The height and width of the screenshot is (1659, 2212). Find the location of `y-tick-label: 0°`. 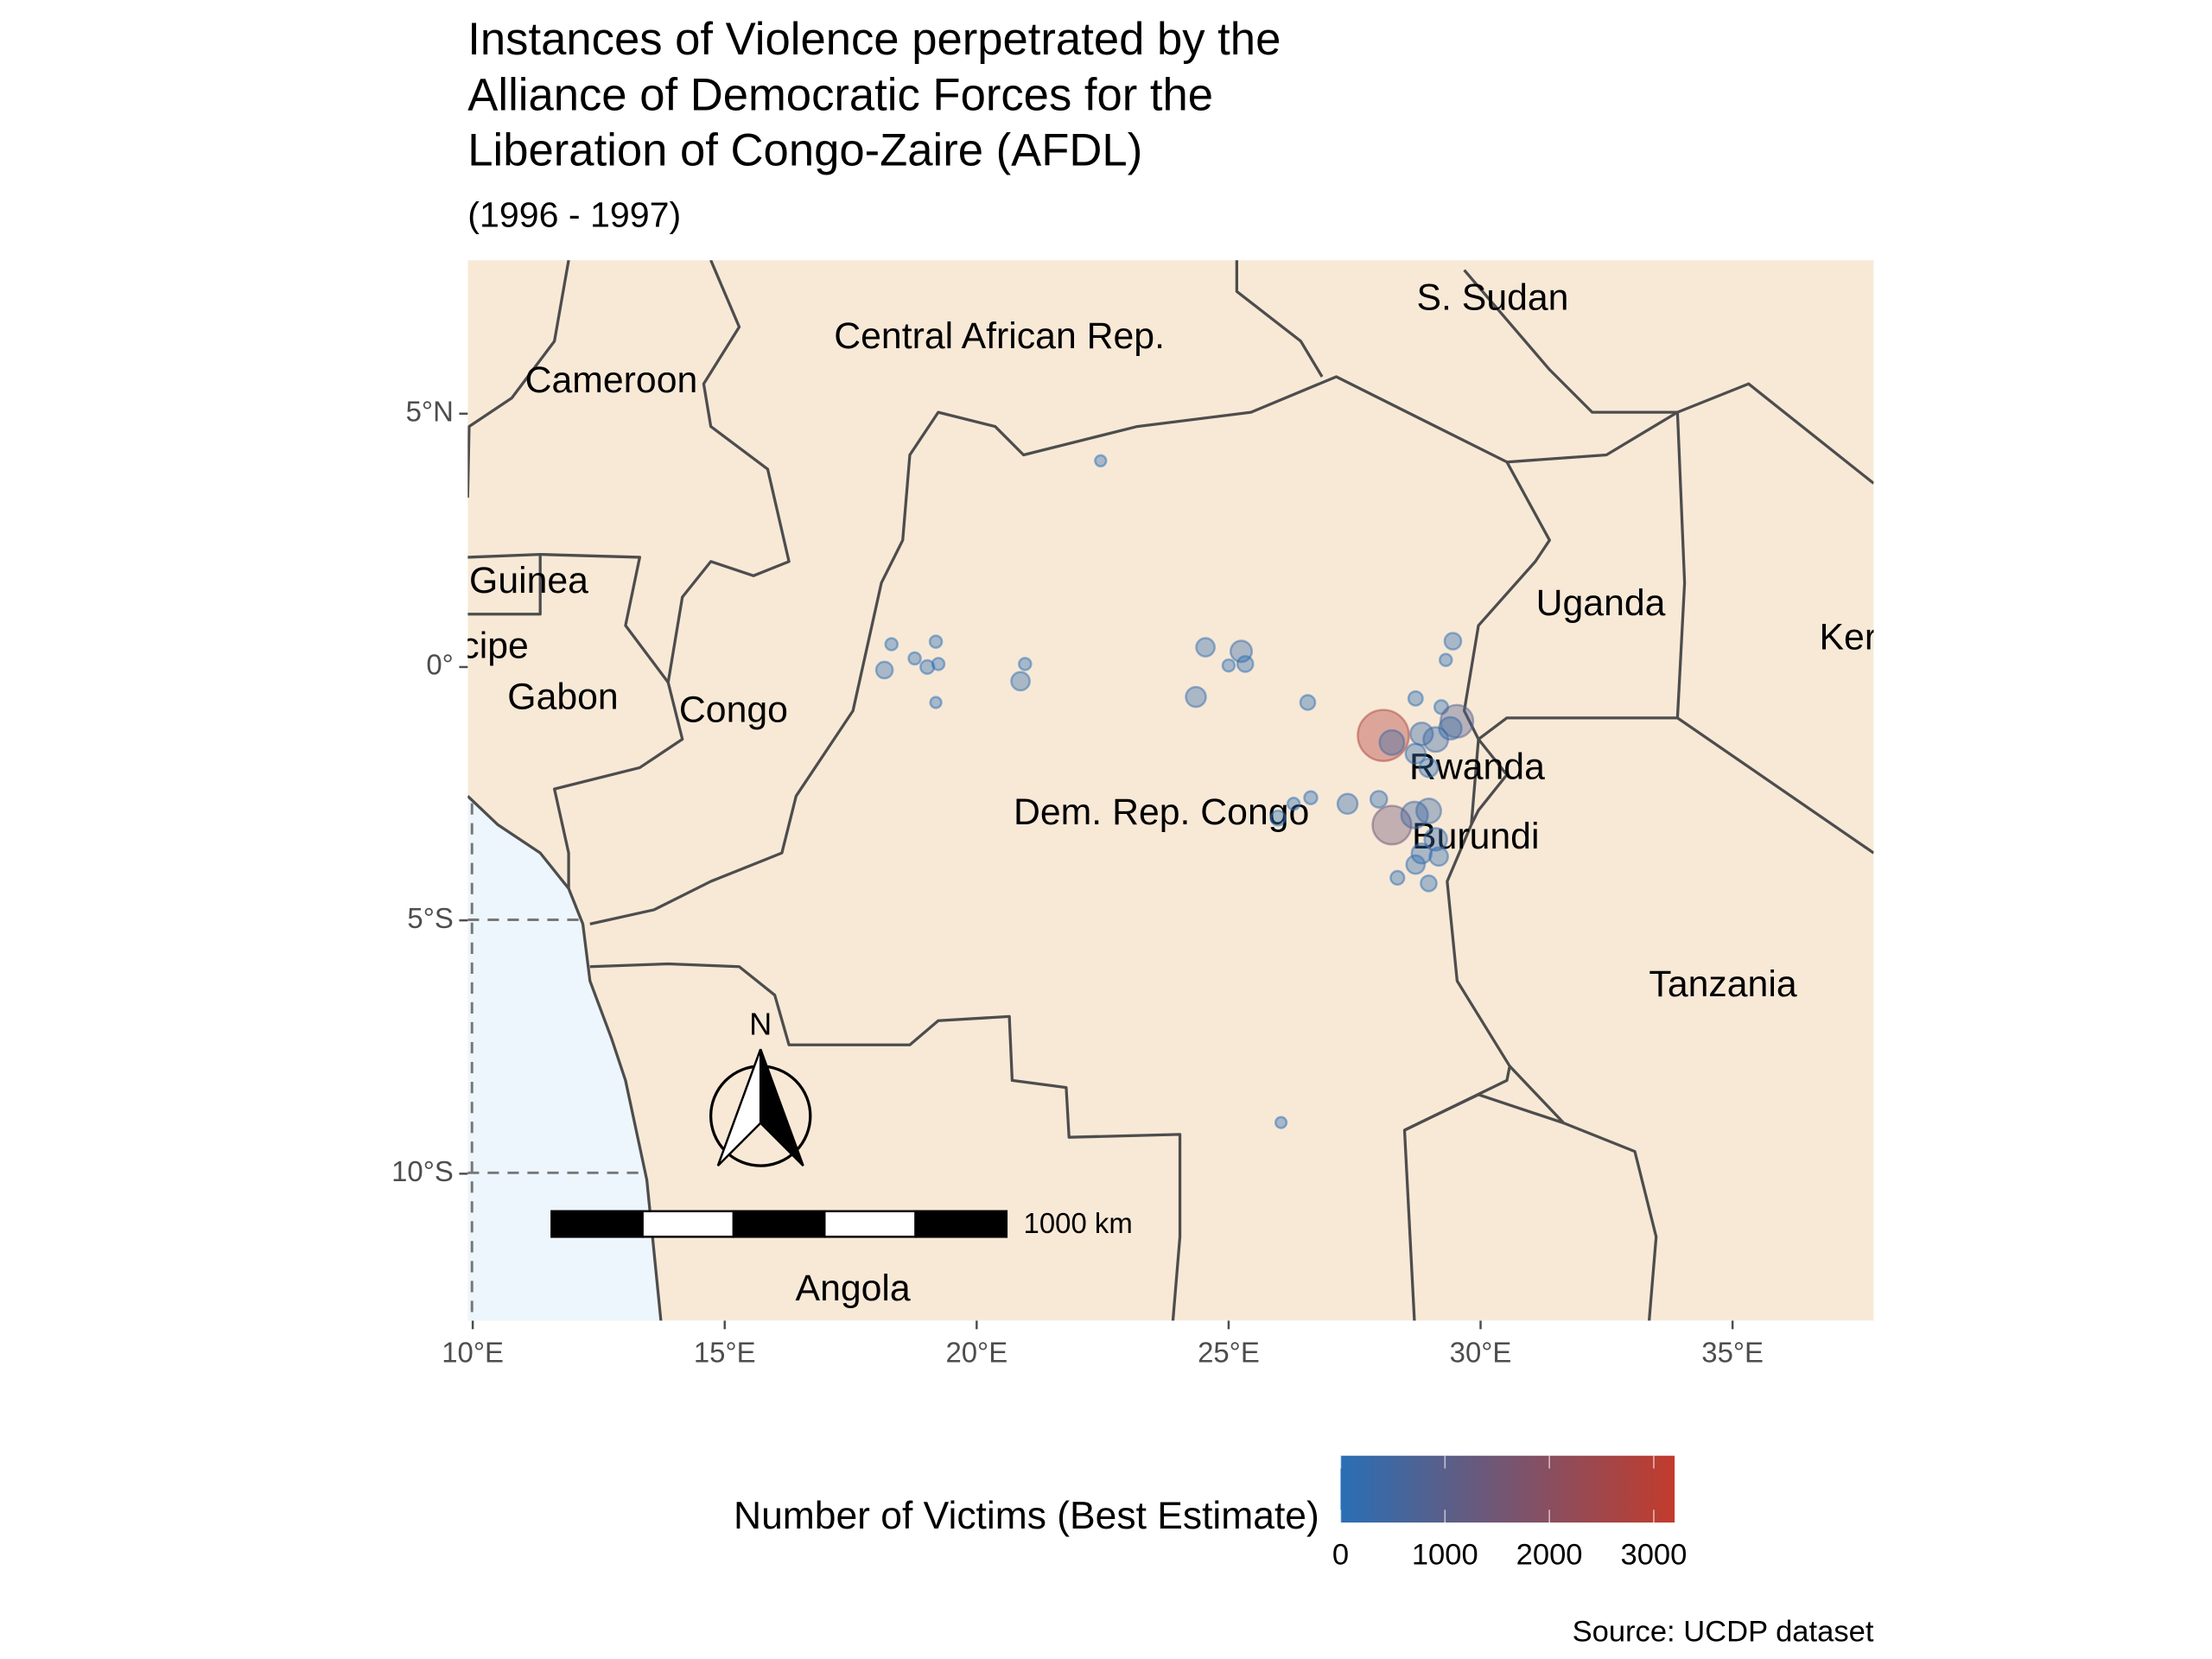

y-tick-label: 0° is located at coordinates (439, 665).